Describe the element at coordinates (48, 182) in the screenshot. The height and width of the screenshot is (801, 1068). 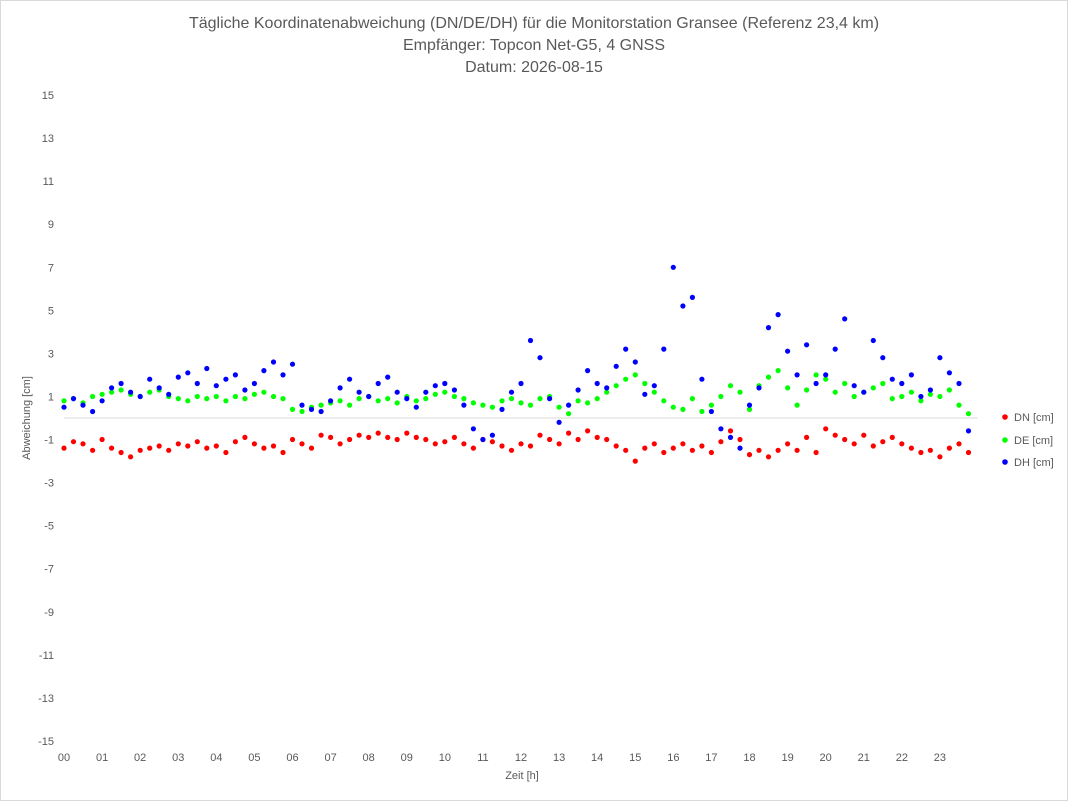
I see `y-tick-label: 11` at that location.